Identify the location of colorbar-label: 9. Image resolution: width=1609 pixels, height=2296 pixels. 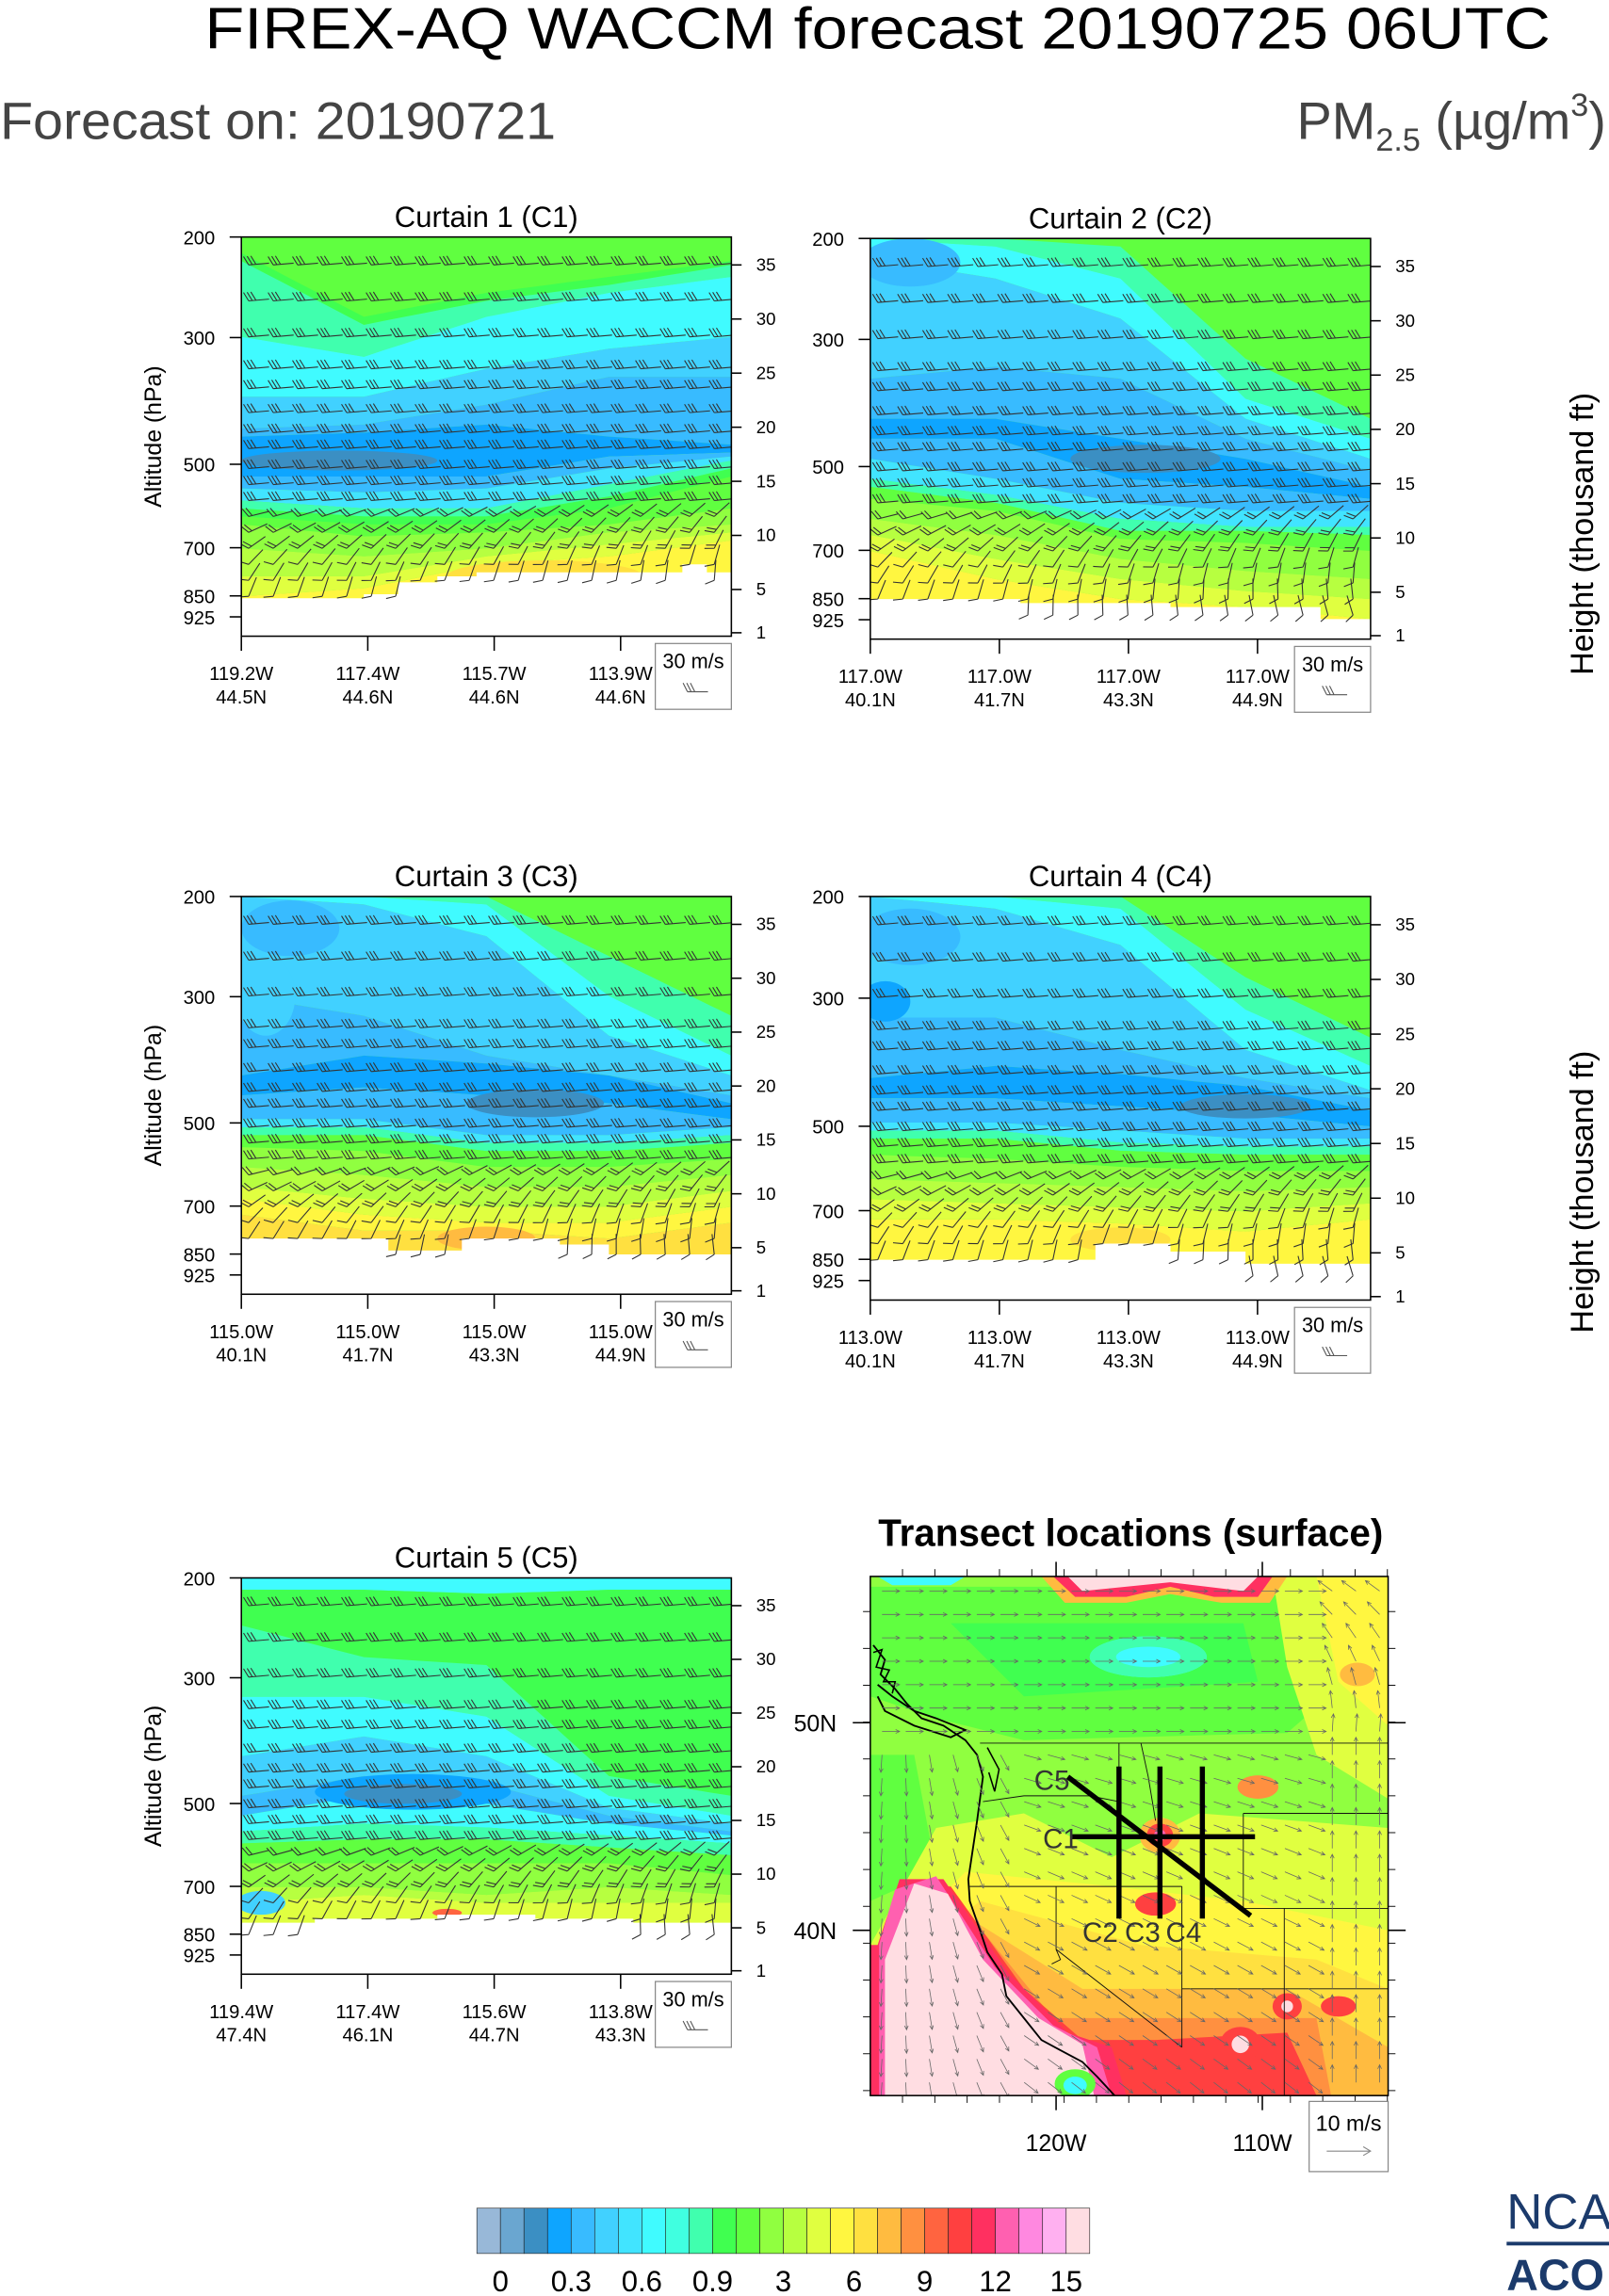
(925, 2280).